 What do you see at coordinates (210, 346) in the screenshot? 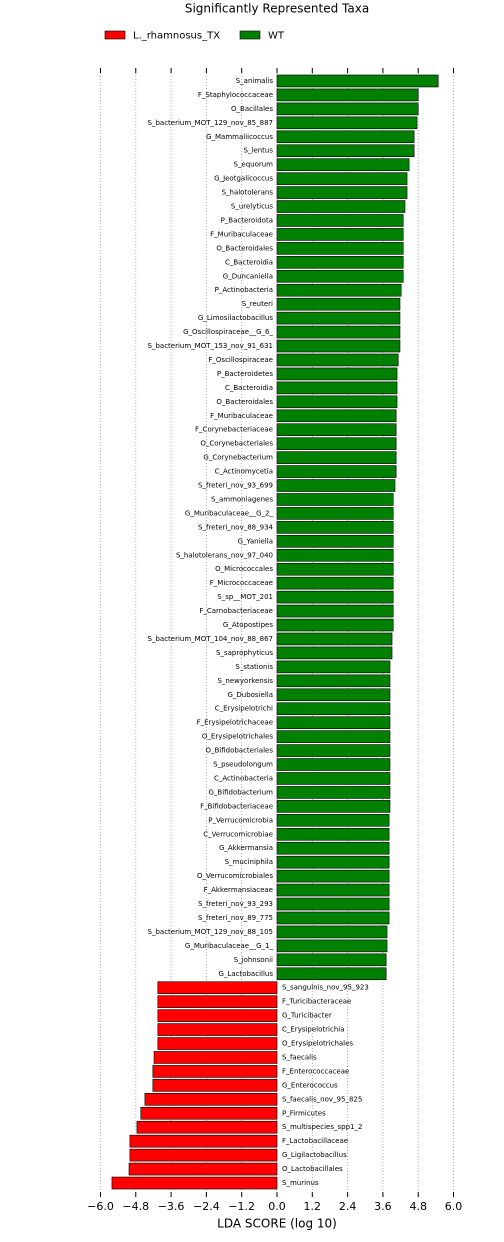
I see `bar-label: S_bacterium_MOT_153_nov_91_631` at bounding box center [210, 346].